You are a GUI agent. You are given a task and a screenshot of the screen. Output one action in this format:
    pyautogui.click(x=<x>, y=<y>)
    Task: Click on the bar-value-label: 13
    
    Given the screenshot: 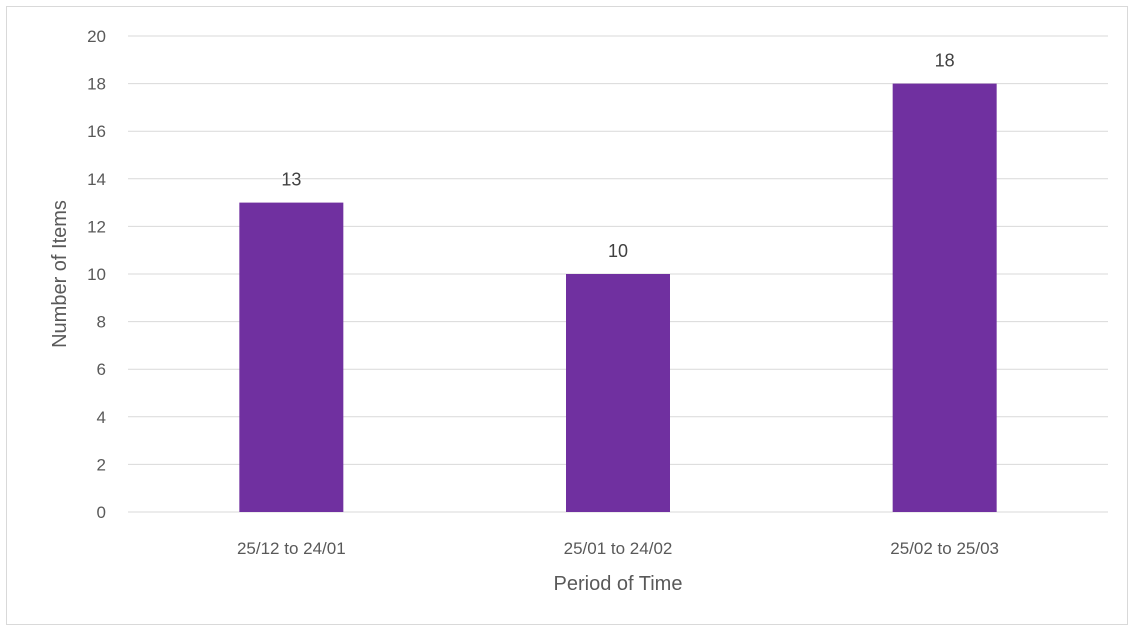 What is the action you would take?
    pyautogui.click(x=291, y=180)
    